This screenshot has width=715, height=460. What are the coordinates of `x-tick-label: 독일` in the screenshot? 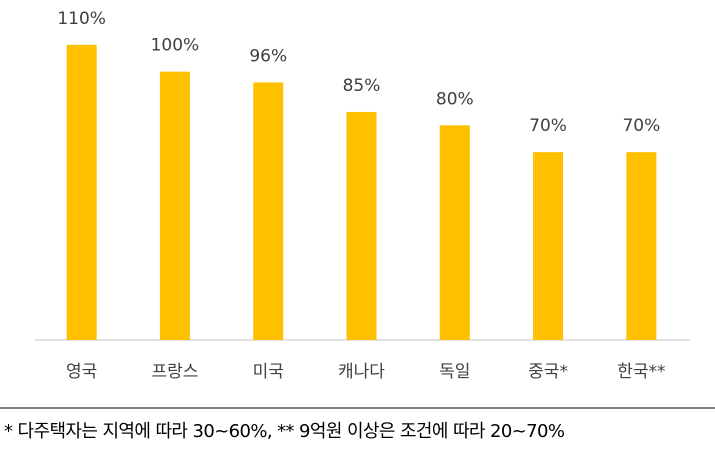 It's located at (454, 372).